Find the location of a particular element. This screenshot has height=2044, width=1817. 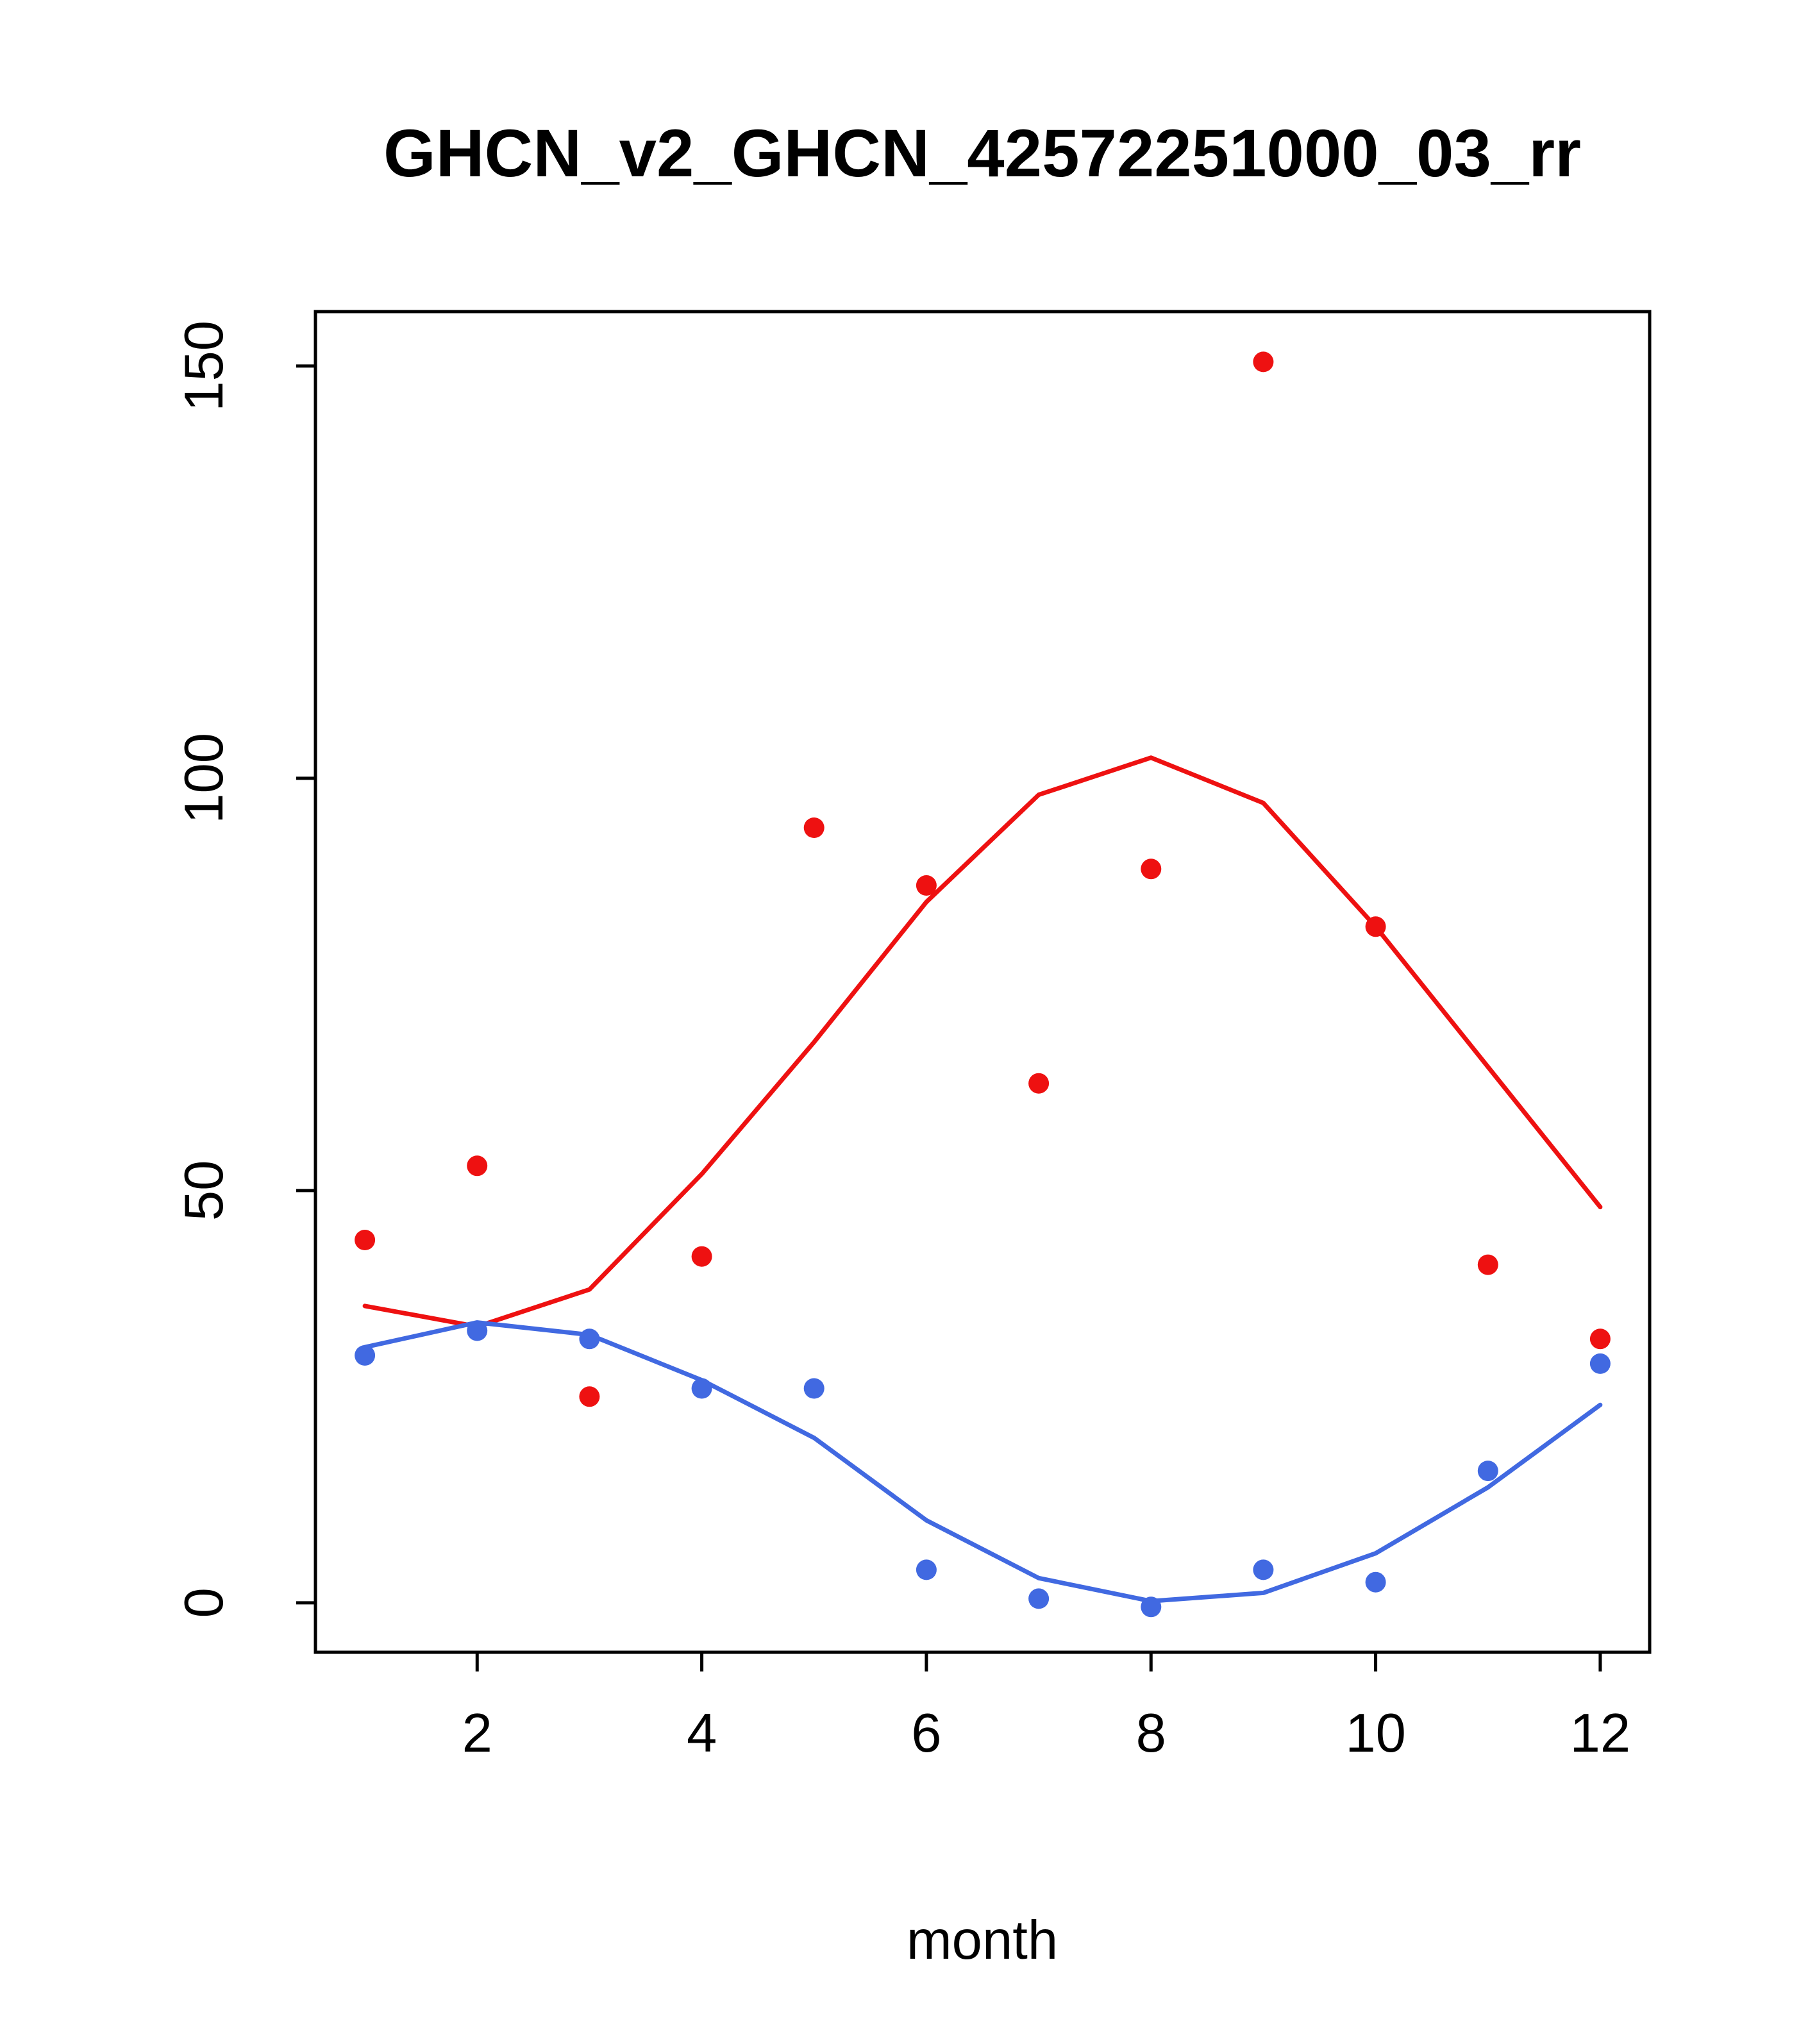

blue-smooth-line is located at coordinates (982, 1462).